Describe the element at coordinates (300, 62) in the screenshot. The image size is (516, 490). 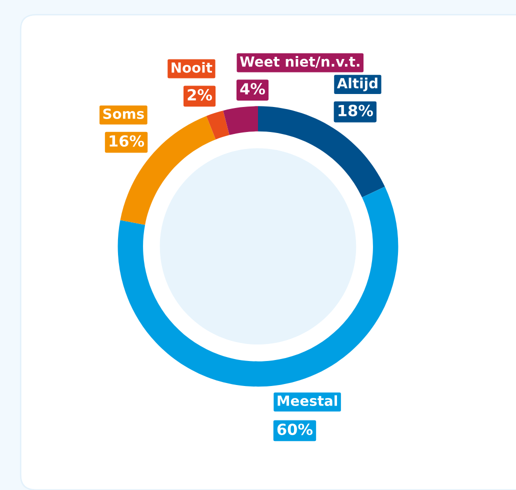
I see `slice-label: Weet niet/n.v.t.` at that location.